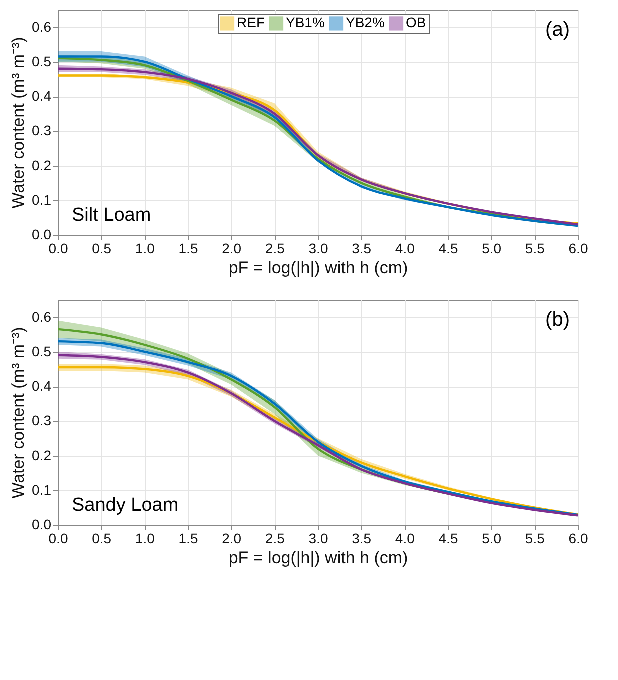 This screenshot has width=618, height=680. Describe the element at coordinates (365, 22) in the screenshot. I see `legend-label: YB2%` at that location.